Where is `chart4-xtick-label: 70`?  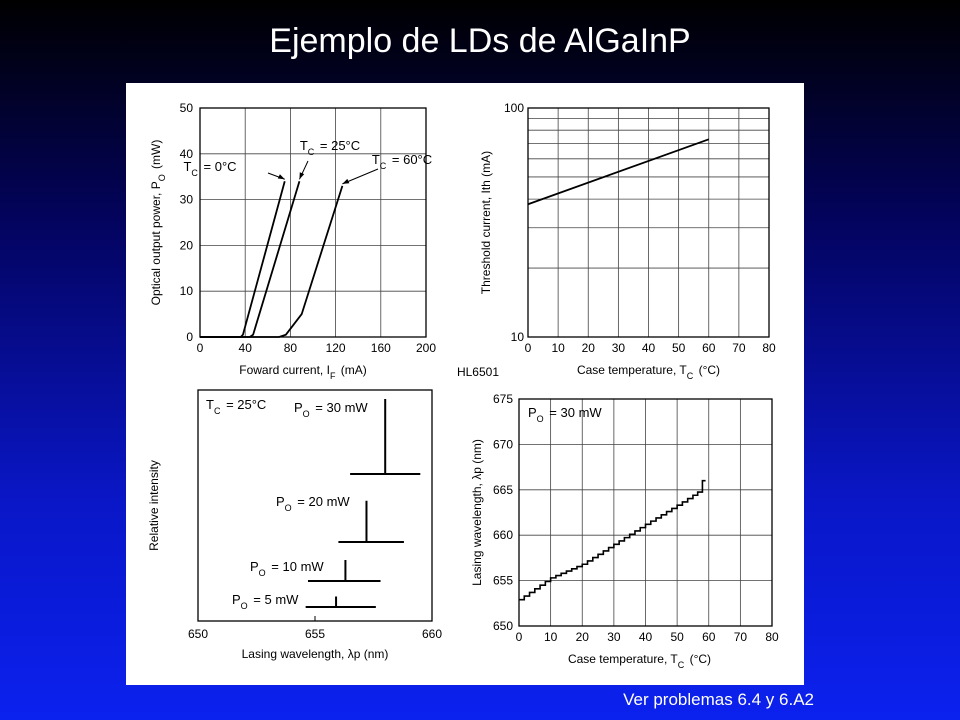 chart4-xtick-label: 70 is located at coordinates (741, 637).